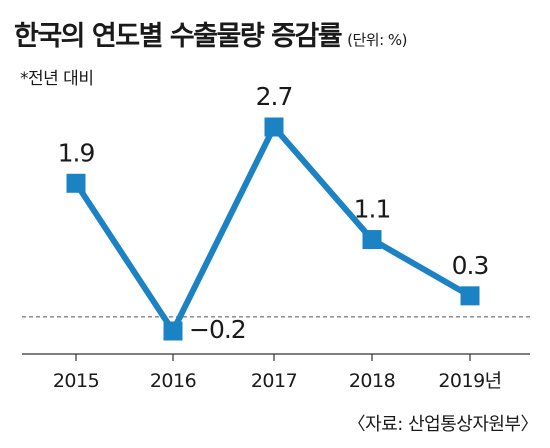 The width and height of the screenshot is (550, 448). Describe the element at coordinates (173, 381) in the screenshot. I see `x-tick-label: 2016` at that location.